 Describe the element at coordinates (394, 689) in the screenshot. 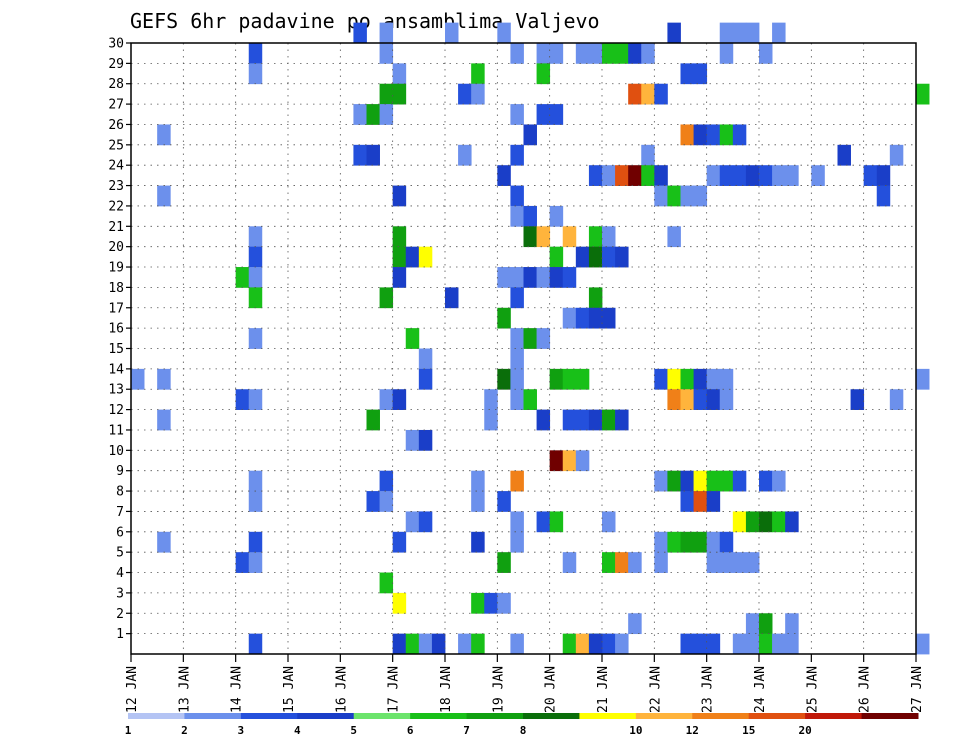

I see `x-tick-label: 17 JAN` at that location.